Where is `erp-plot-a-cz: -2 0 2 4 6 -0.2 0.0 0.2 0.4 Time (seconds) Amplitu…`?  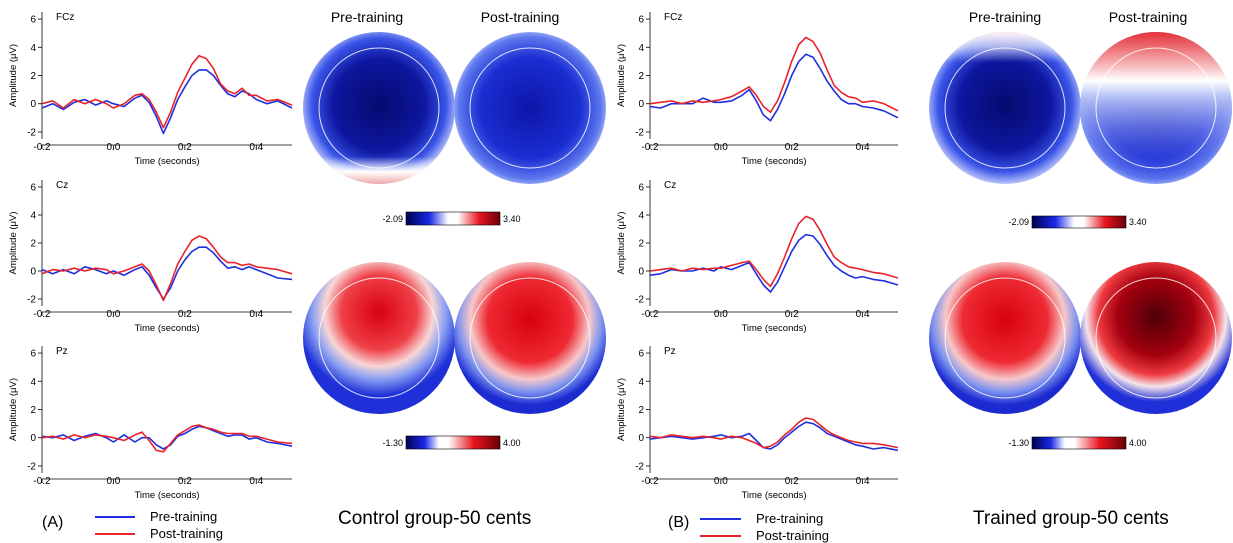 erp-plot-a-cz: -2 0 2 4 6 -0.2 0.0 0.2 0.4 Time (seconds) Amplitu… is located at coordinates (150, 257).